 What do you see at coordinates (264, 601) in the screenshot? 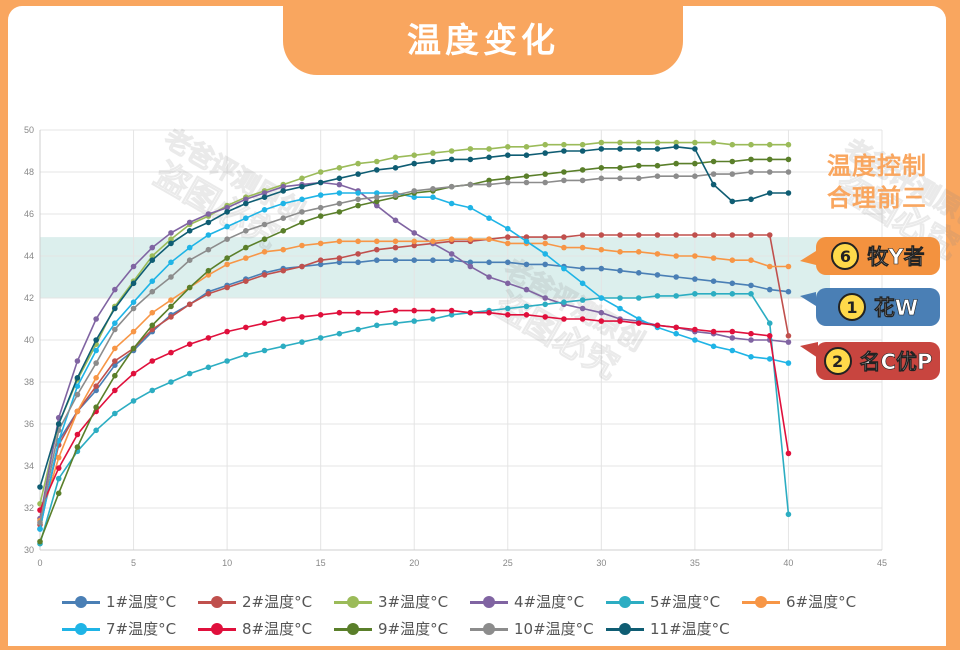
I see `legend-item: 2#温度°C` at bounding box center [264, 601].